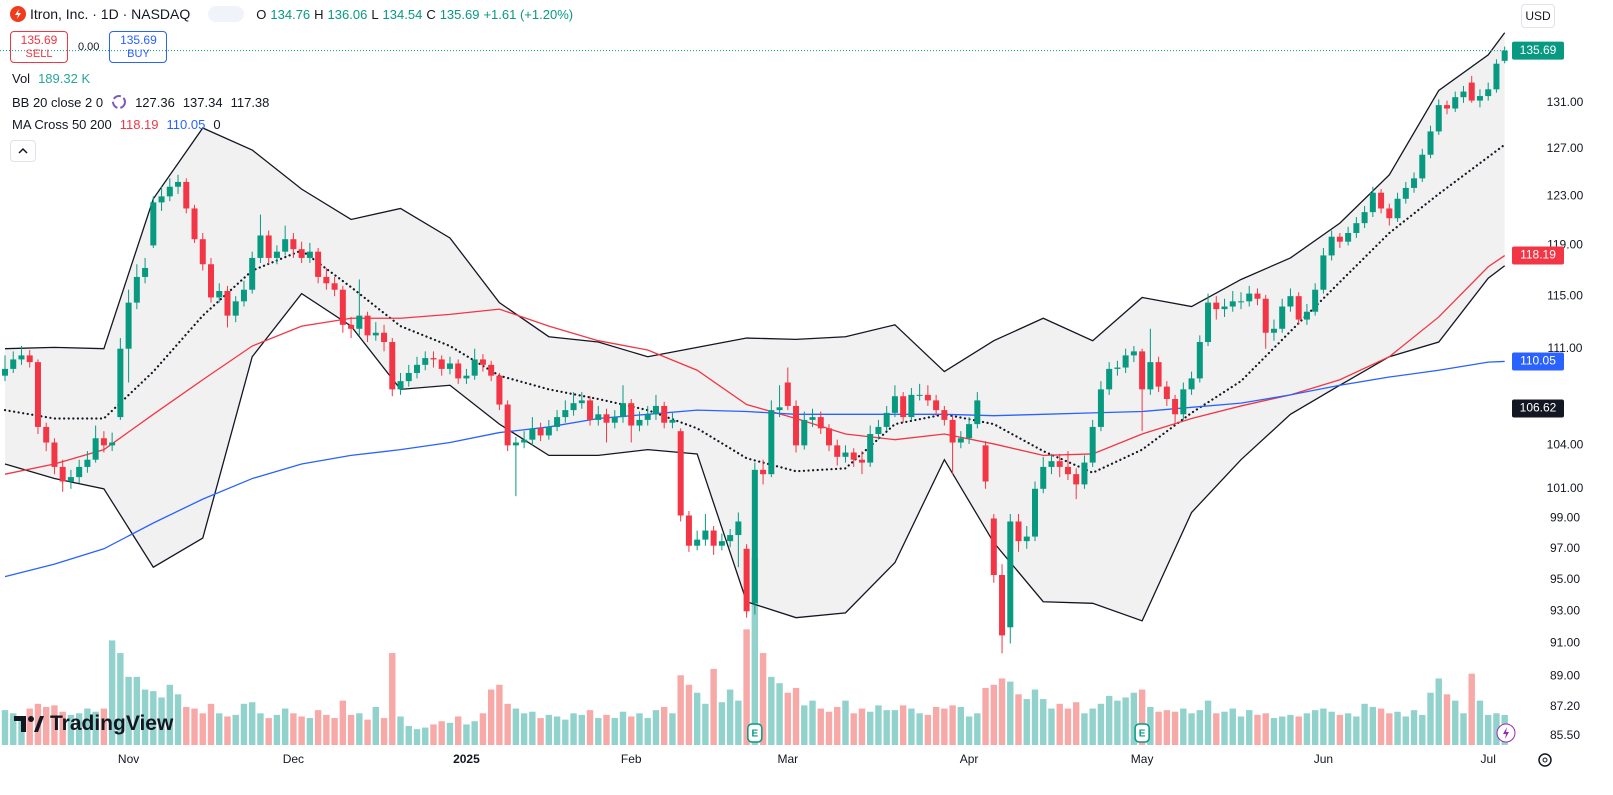 The height and width of the screenshot is (795, 1613). What do you see at coordinates (119, 102) in the screenshot?
I see `bb-icon` at bounding box center [119, 102].